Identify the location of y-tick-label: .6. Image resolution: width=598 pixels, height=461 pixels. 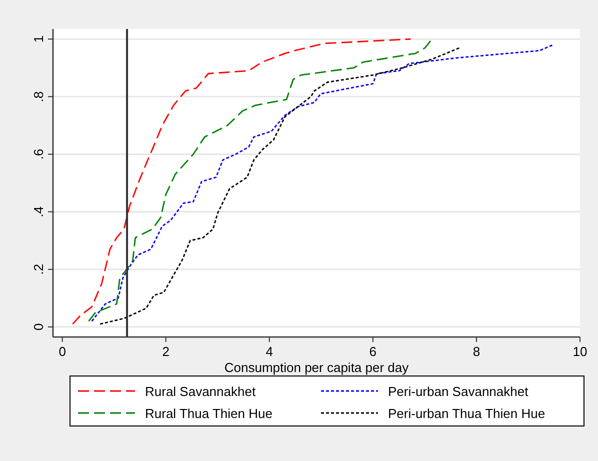
(38, 154).